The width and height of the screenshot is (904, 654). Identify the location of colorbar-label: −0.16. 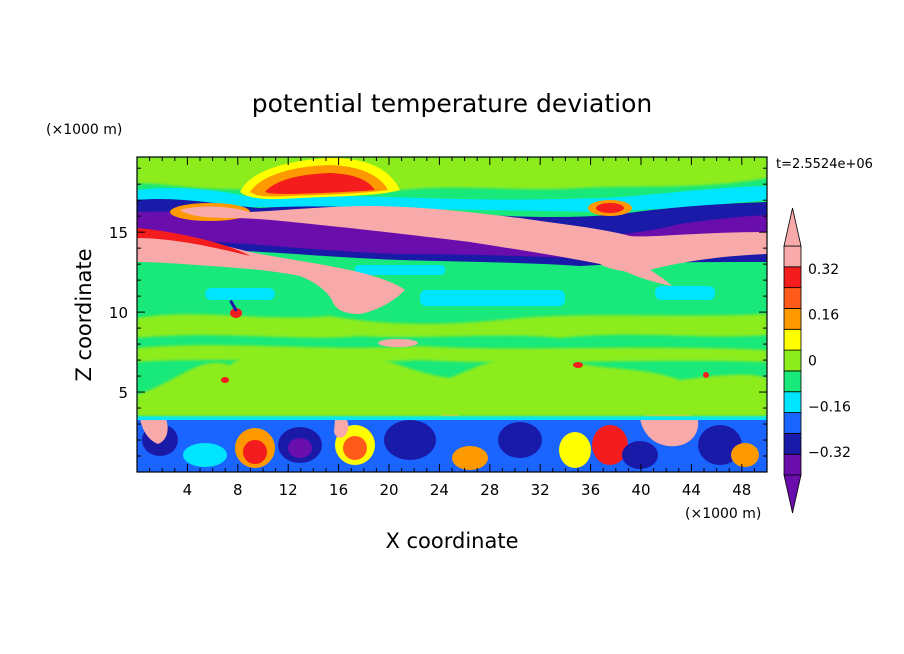
(829, 407).